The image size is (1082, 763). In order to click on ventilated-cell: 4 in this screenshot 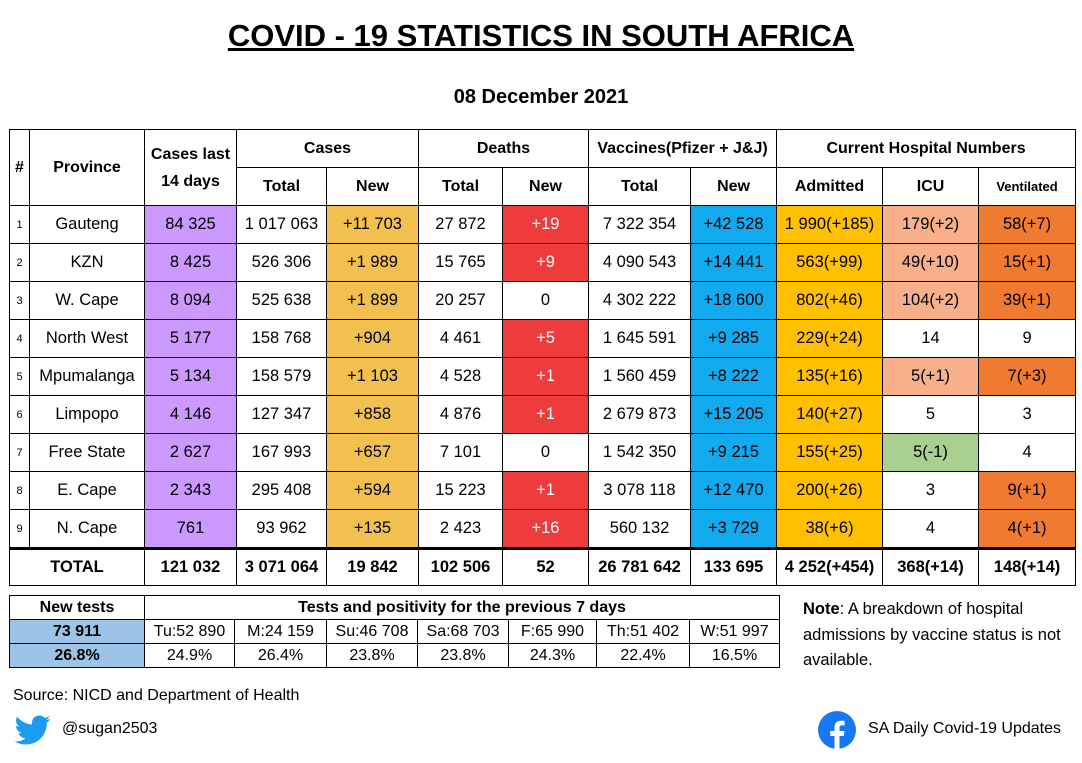, I will do `click(1027, 452)`.